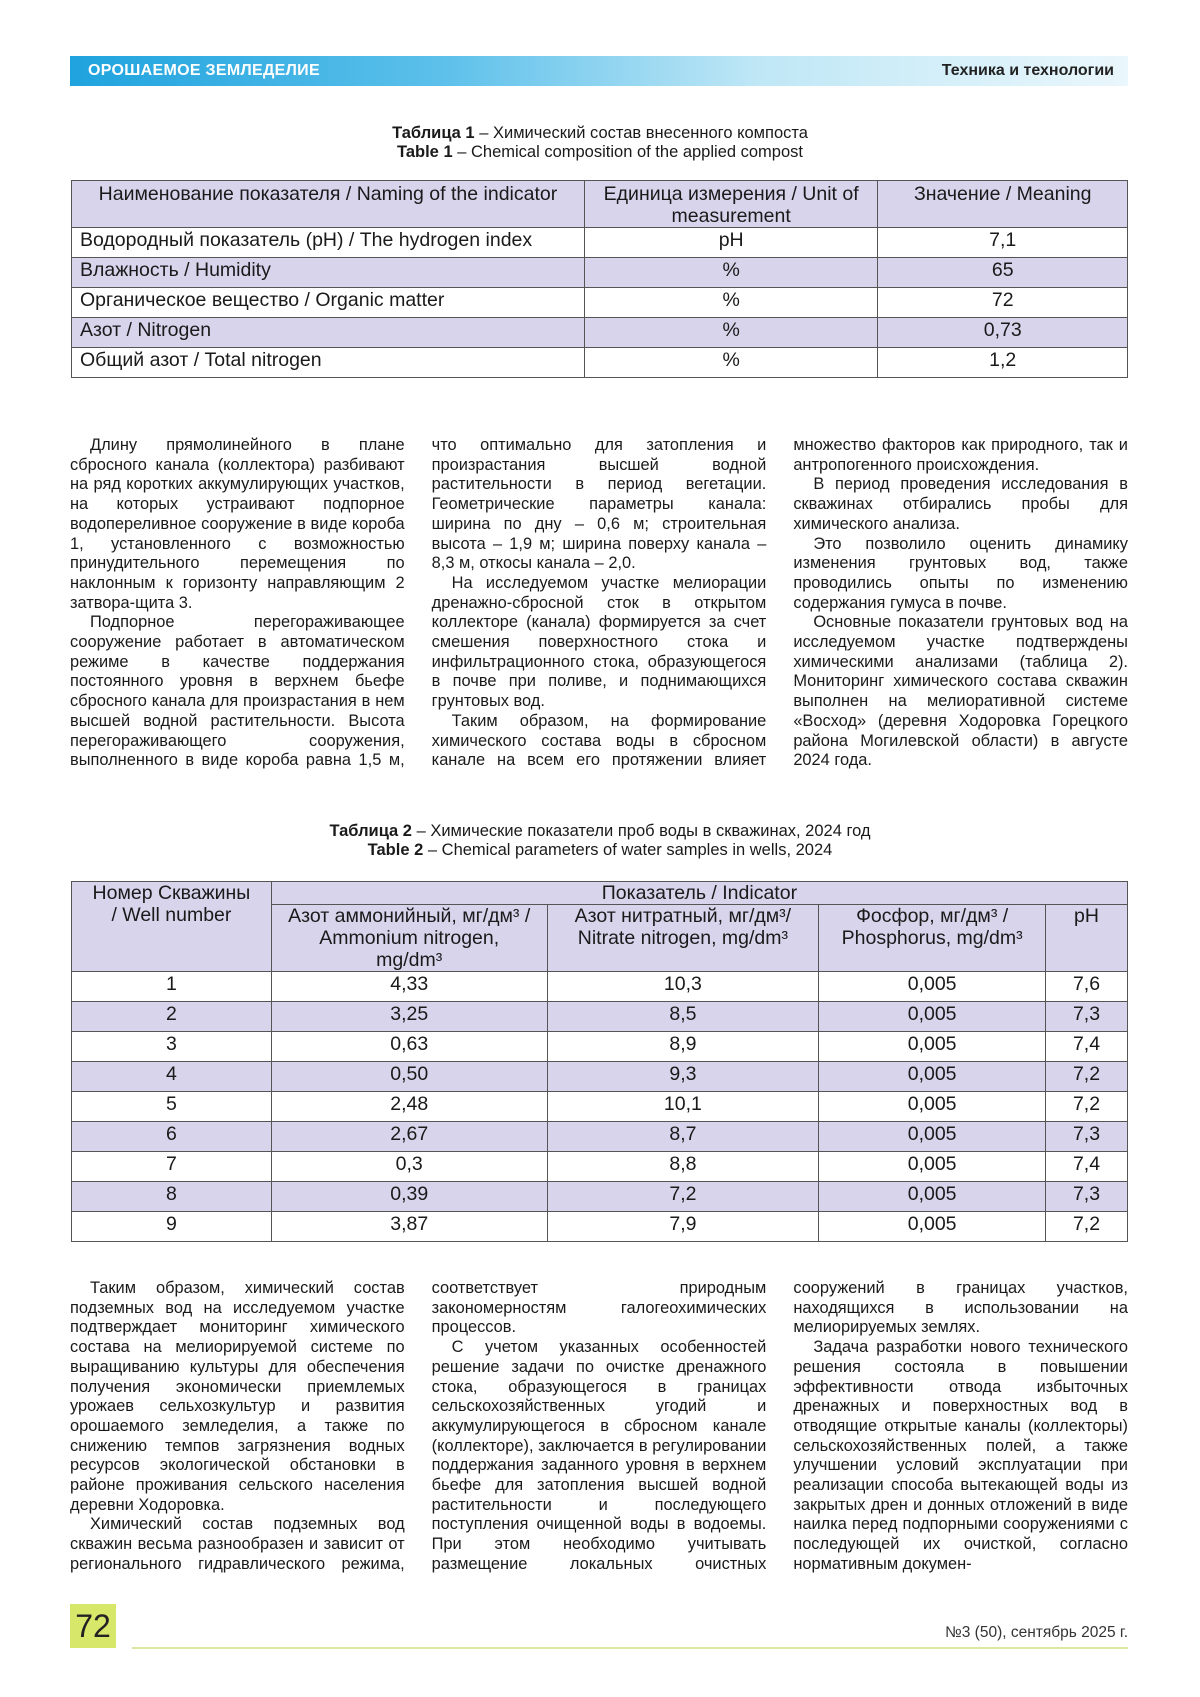 This screenshot has height=1697, width=1200. Describe the element at coordinates (433, 133) in the screenshot. I see `caption-label: Таблица 1` at that location.